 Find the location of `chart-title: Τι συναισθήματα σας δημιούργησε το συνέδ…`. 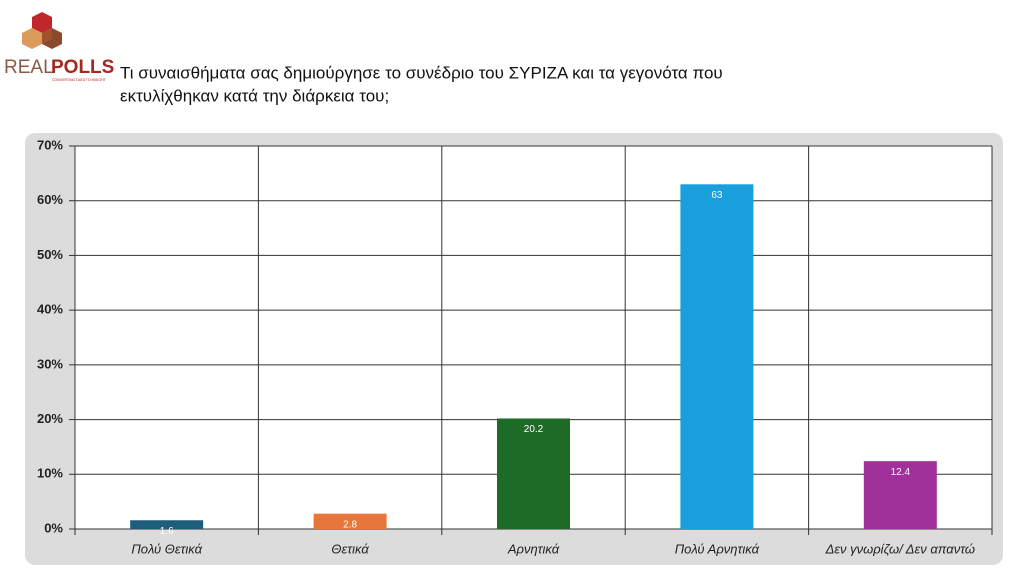

chart-title: Τι συναισθήματα σας δημιούργησε το συνέδ… is located at coordinates (421, 72).